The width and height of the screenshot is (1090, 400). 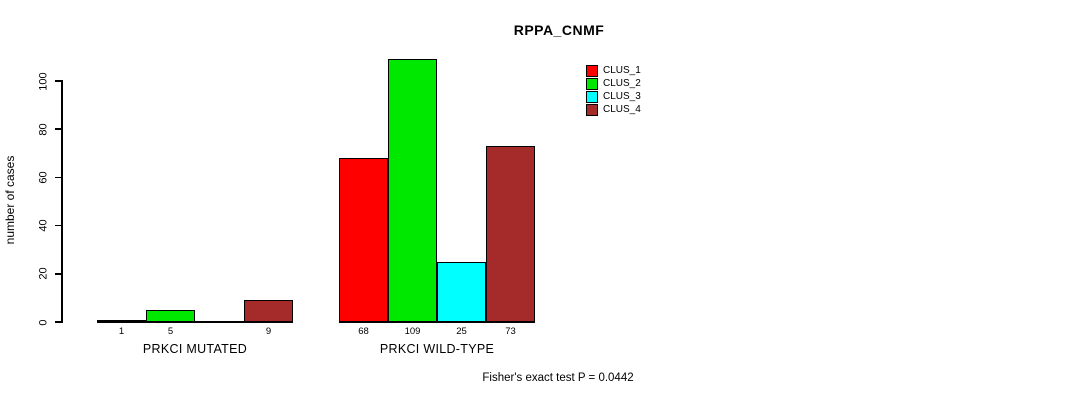 I want to click on group-label: PRKCI WILD-TYPE, so click(x=437, y=349).